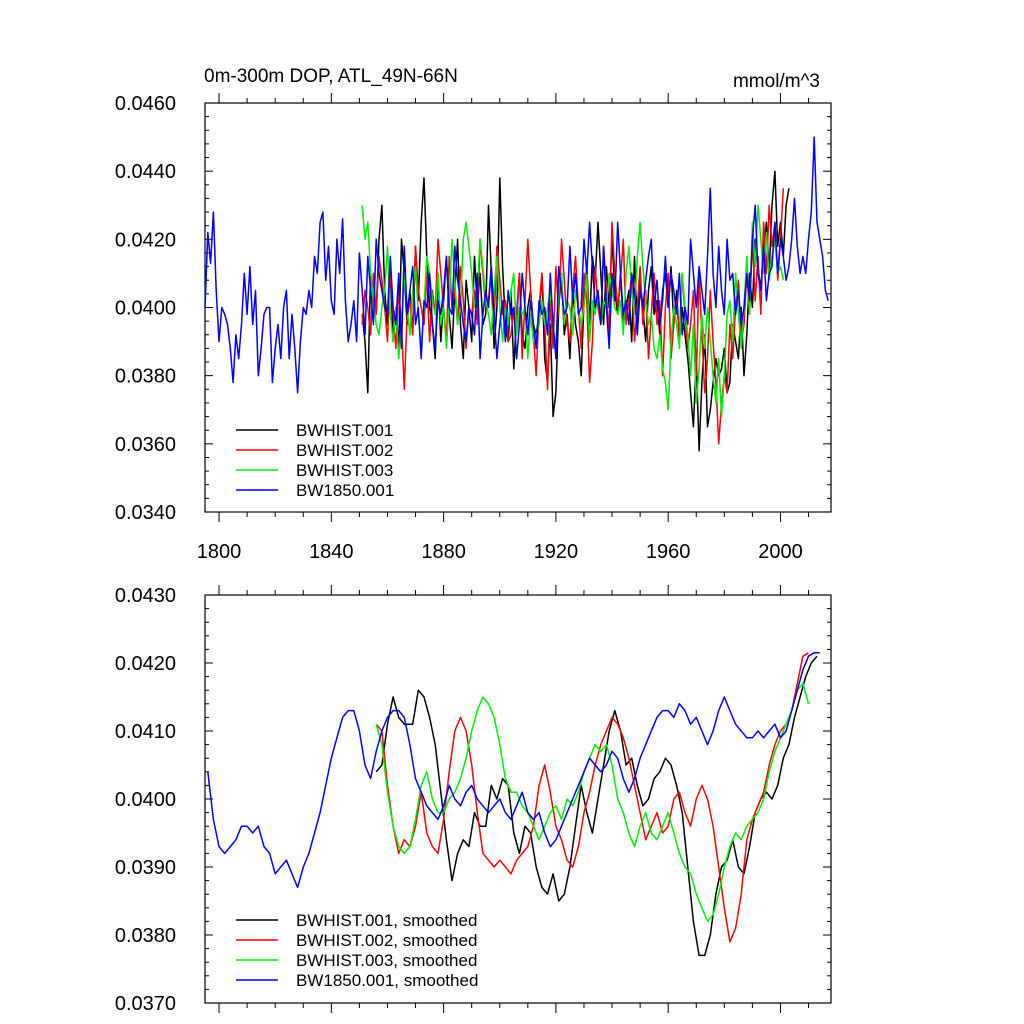 This screenshot has height=1024, width=1024. What do you see at coordinates (386, 920) in the screenshot?
I see `legend-label: BWHIST.001, smoothed` at bounding box center [386, 920].